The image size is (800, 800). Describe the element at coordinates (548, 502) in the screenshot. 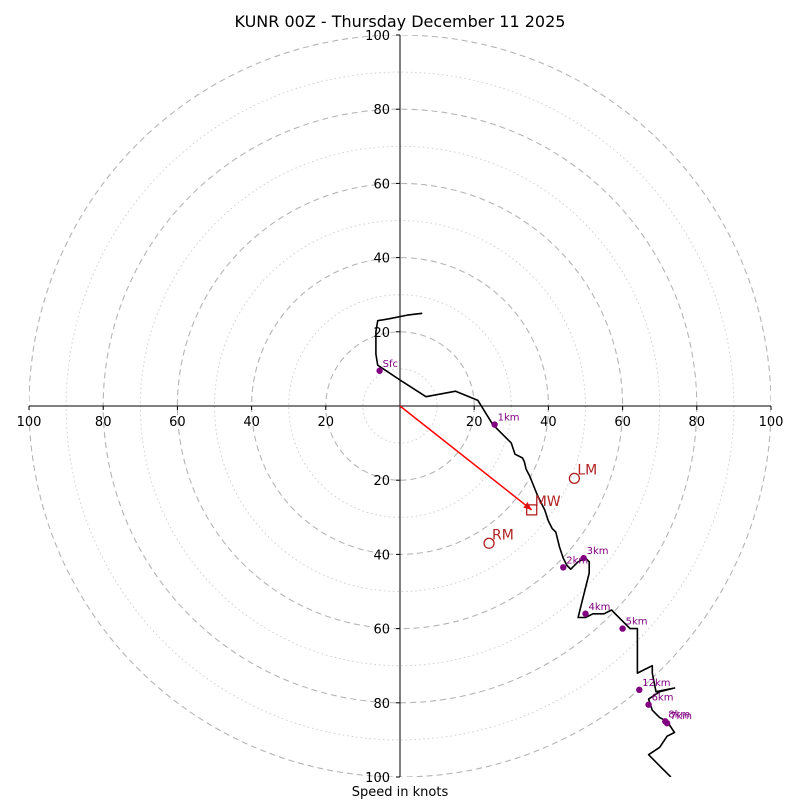

I see `storm-marker-label: MW` at that location.